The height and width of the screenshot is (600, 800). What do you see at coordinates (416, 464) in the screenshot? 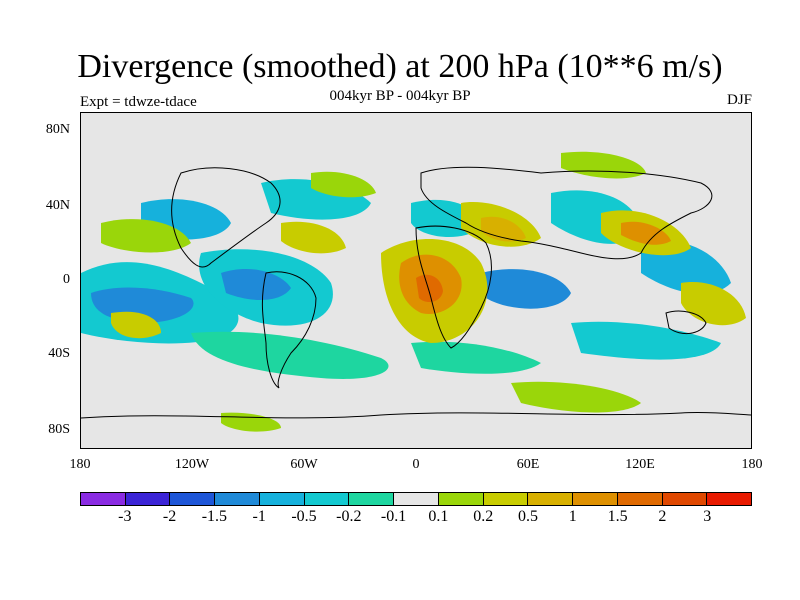
I see `lon-label: 0` at bounding box center [416, 464].